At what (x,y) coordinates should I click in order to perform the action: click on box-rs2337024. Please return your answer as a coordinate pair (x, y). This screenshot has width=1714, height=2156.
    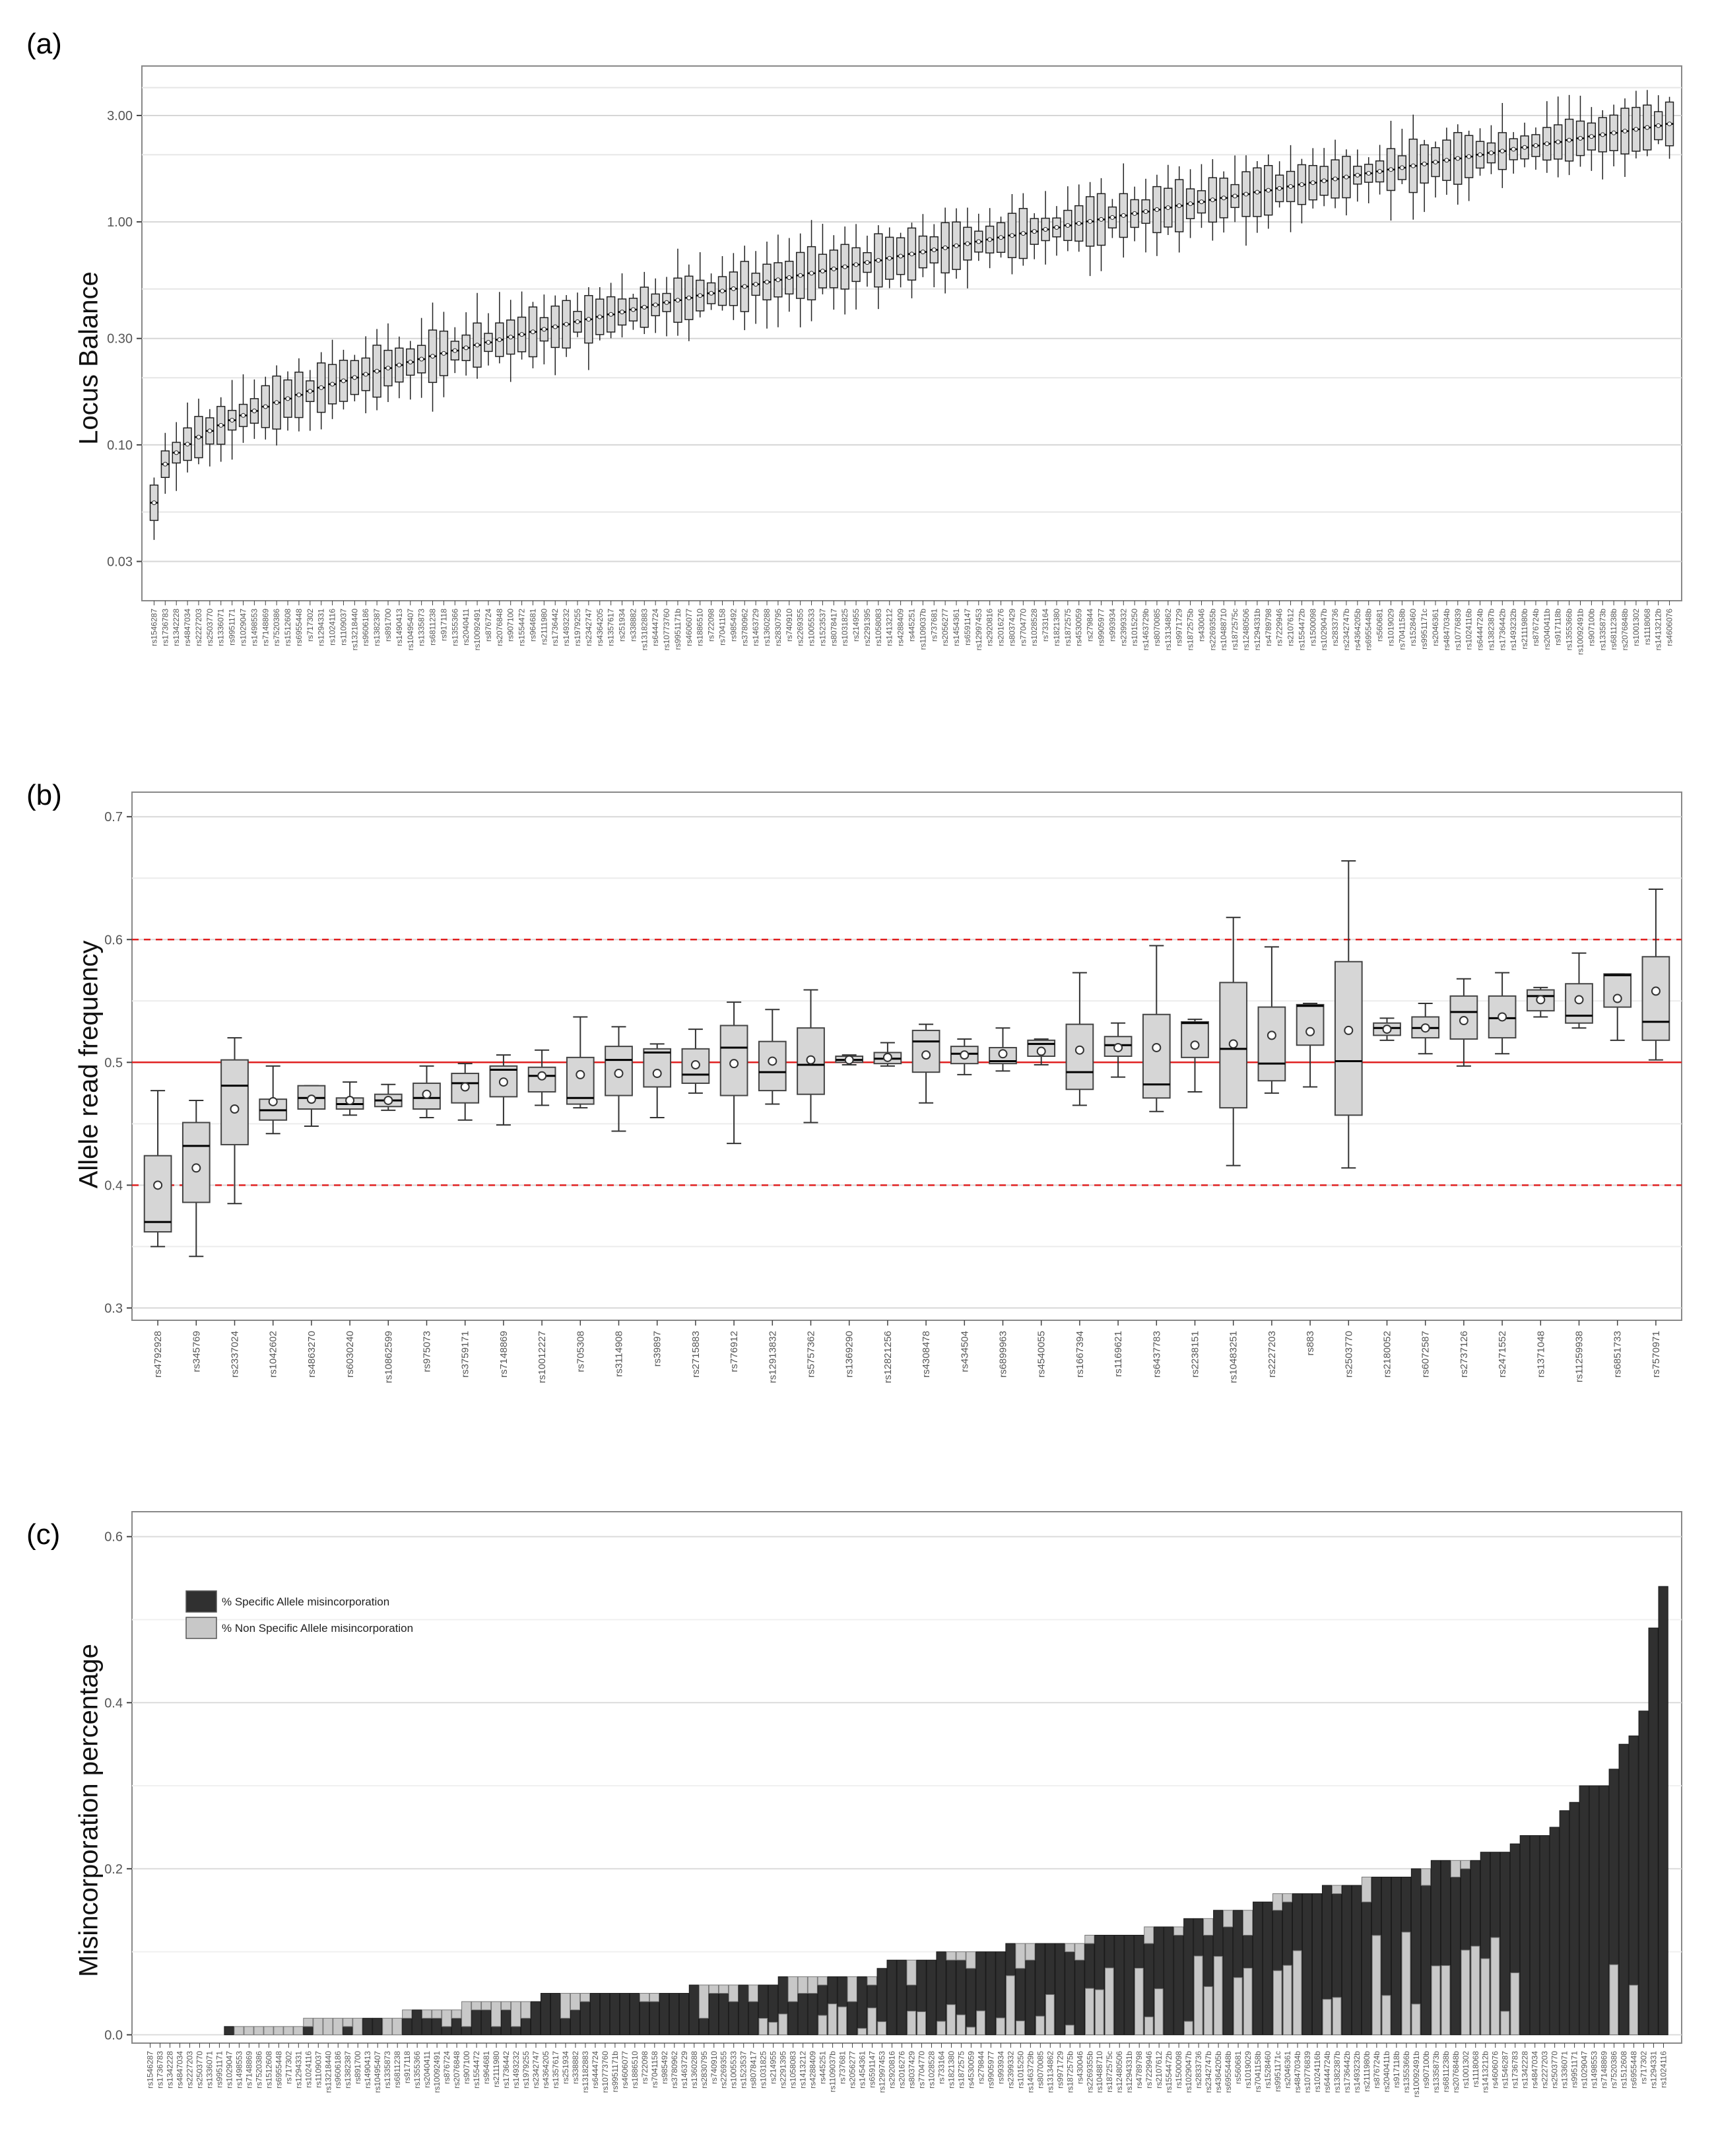
    Looking at the image, I should click on (234, 1181).